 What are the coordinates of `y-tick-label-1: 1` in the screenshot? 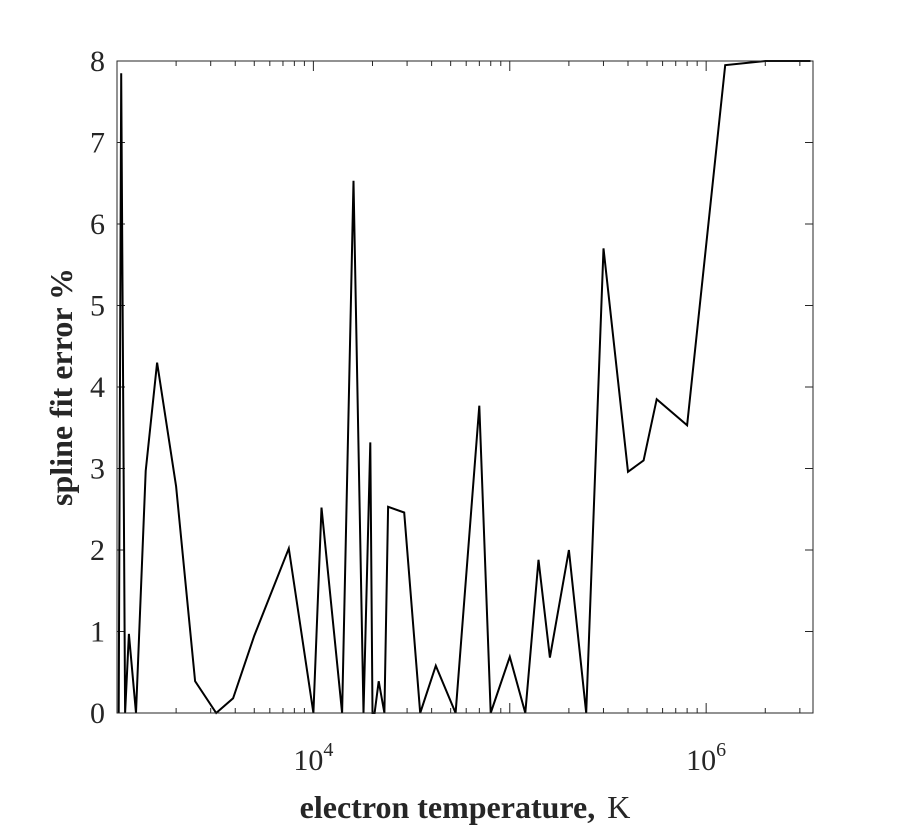 It's located at (97, 632).